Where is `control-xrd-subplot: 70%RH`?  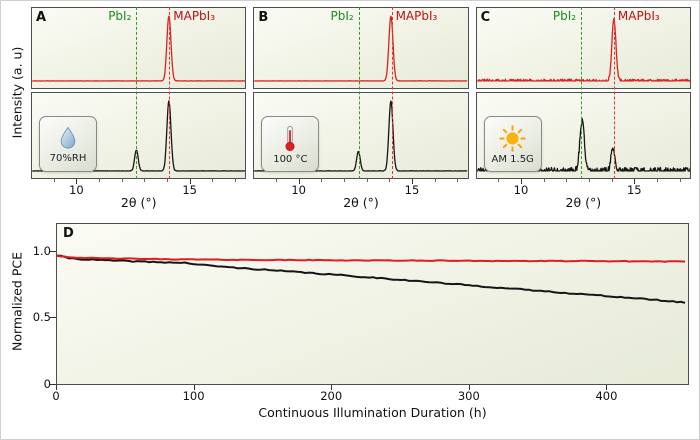
control-xrd-subplot: 70%RH is located at coordinates (139, 135).